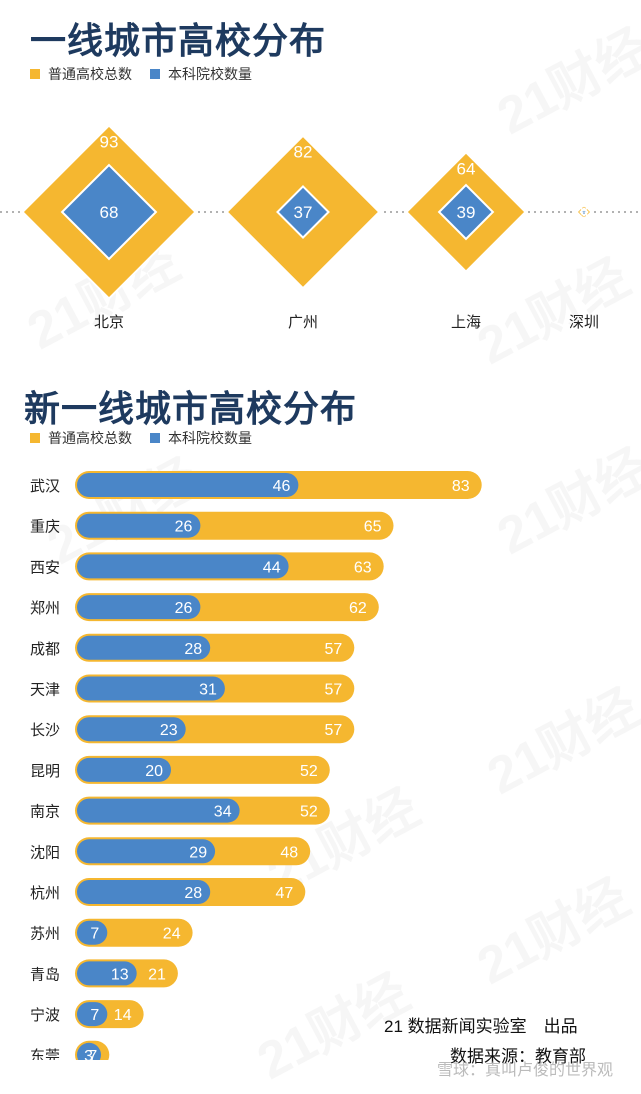 This screenshot has height=1094, width=641. Describe the element at coordinates (198, 852) in the screenshot. I see `bar-undergrad-label: 29` at that location.